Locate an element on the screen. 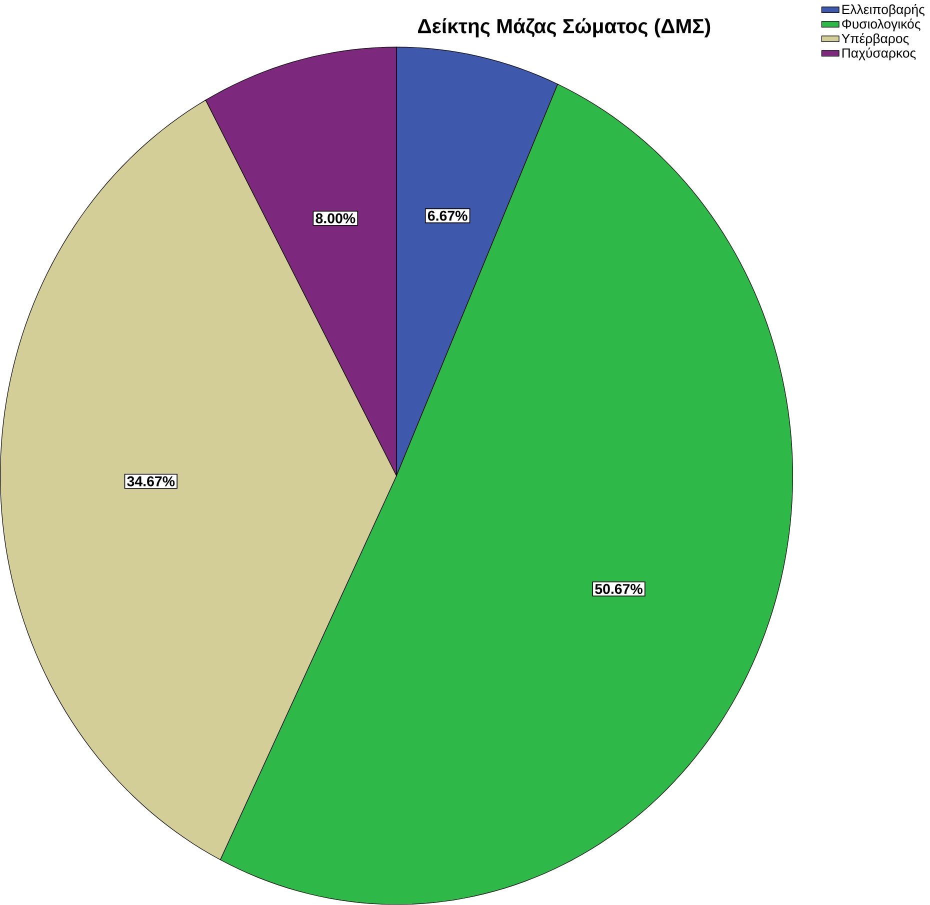 The height and width of the screenshot is (905, 930). data-label: 50.67% is located at coordinates (618, 589).